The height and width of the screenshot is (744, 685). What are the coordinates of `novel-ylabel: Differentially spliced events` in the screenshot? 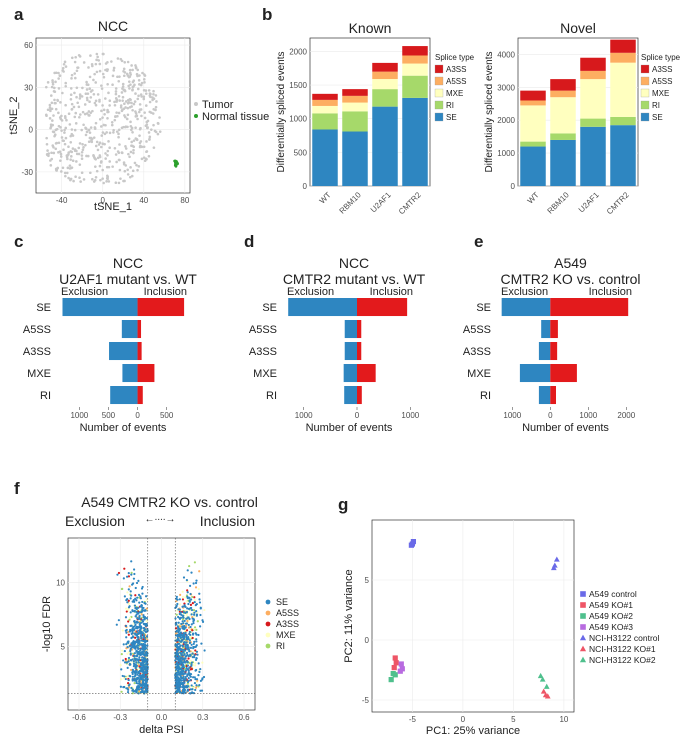 It's located at (489, 112).